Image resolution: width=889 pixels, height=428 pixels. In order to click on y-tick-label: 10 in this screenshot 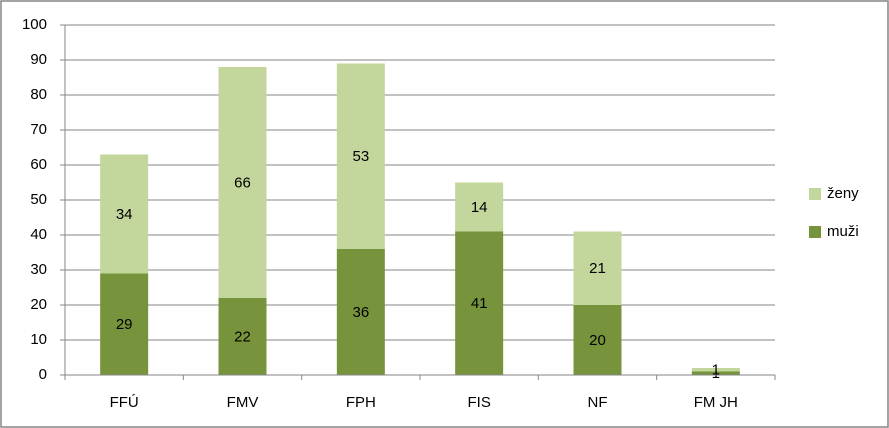, I will do `click(38, 339)`.